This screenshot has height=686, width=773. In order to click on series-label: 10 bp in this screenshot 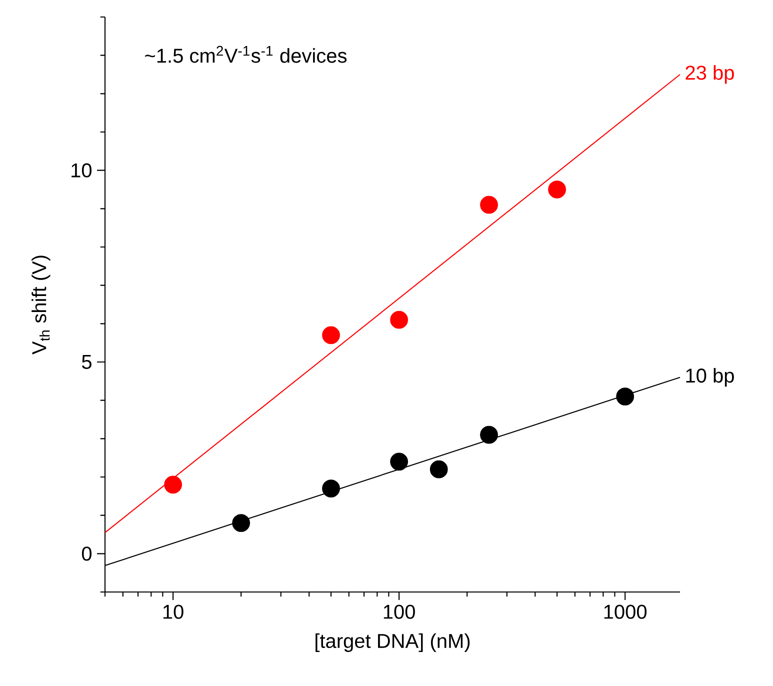, I will do `click(710, 377)`.